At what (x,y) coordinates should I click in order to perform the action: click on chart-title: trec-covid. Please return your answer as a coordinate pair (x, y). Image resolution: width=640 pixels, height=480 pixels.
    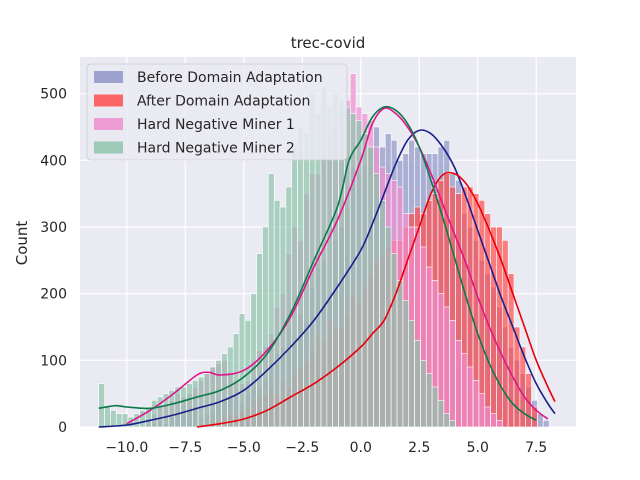
    Looking at the image, I should click on (328, 43).